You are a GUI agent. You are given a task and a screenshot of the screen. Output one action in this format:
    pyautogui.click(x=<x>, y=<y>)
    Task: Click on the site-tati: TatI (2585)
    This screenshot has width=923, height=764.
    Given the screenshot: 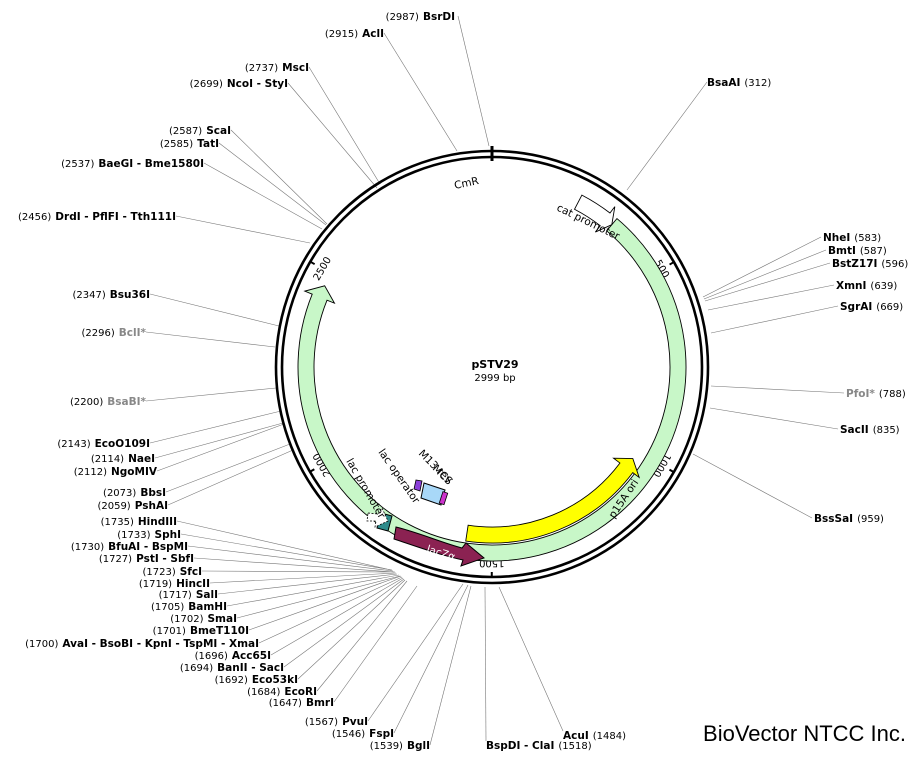 What is the action you would take?
    pyautogui.click(x=189, y=144)
    